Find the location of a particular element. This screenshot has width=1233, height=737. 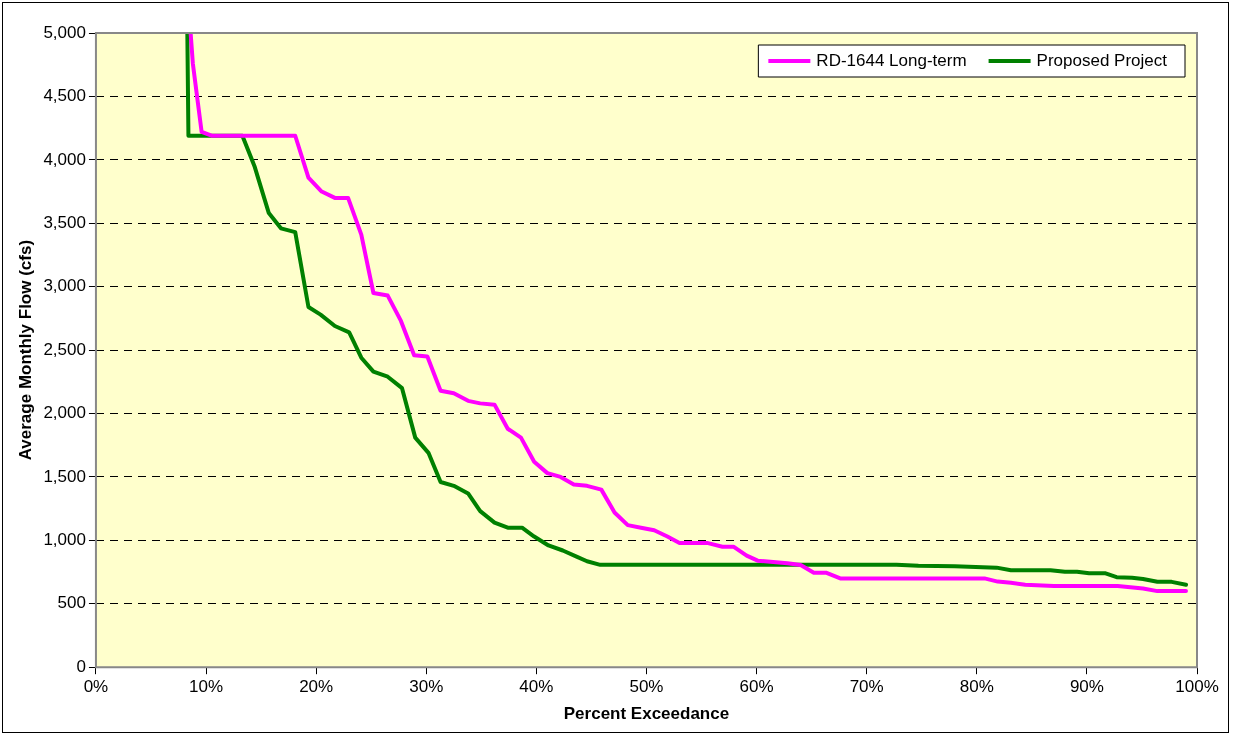

x-tick-label: 60% is located at coordinates (756, 687).